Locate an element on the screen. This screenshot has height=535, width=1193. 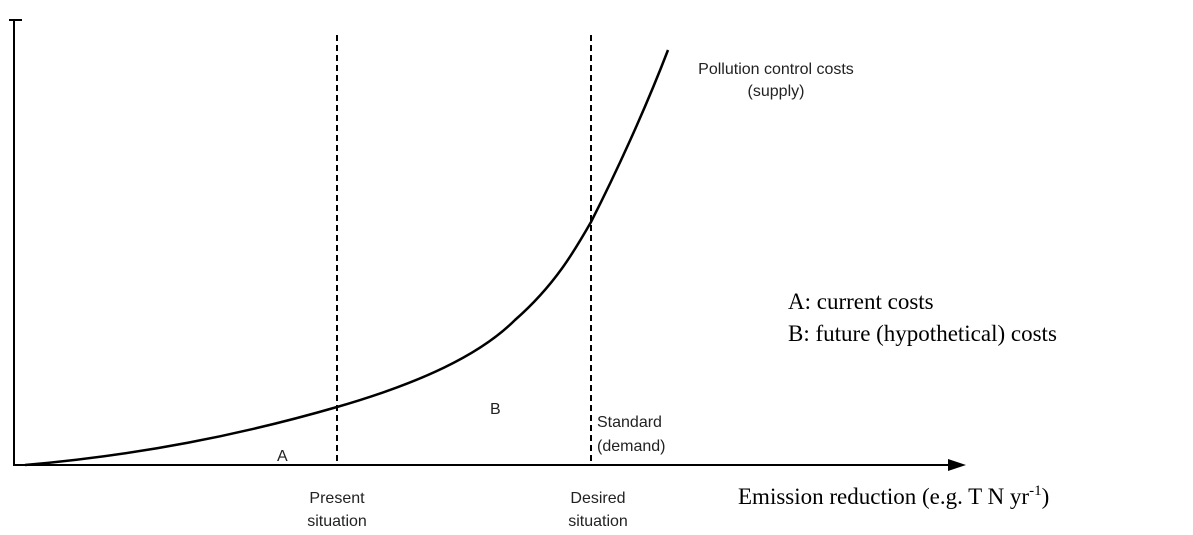
standard-label: (demand) is located at coordinates (631, 446).